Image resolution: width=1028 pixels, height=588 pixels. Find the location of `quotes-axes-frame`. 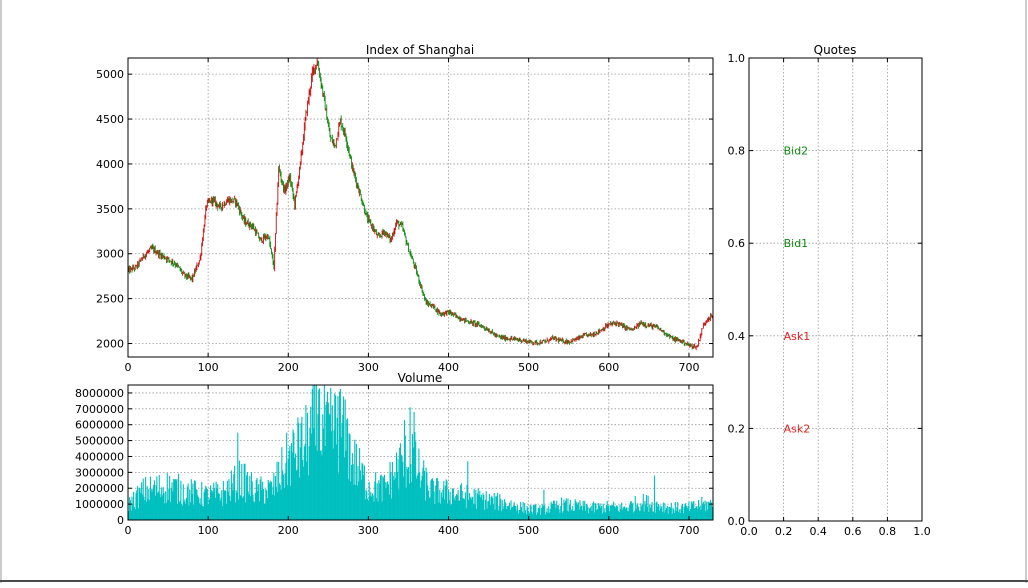

quotes-axes-frame is located at coordinates (835, 289).